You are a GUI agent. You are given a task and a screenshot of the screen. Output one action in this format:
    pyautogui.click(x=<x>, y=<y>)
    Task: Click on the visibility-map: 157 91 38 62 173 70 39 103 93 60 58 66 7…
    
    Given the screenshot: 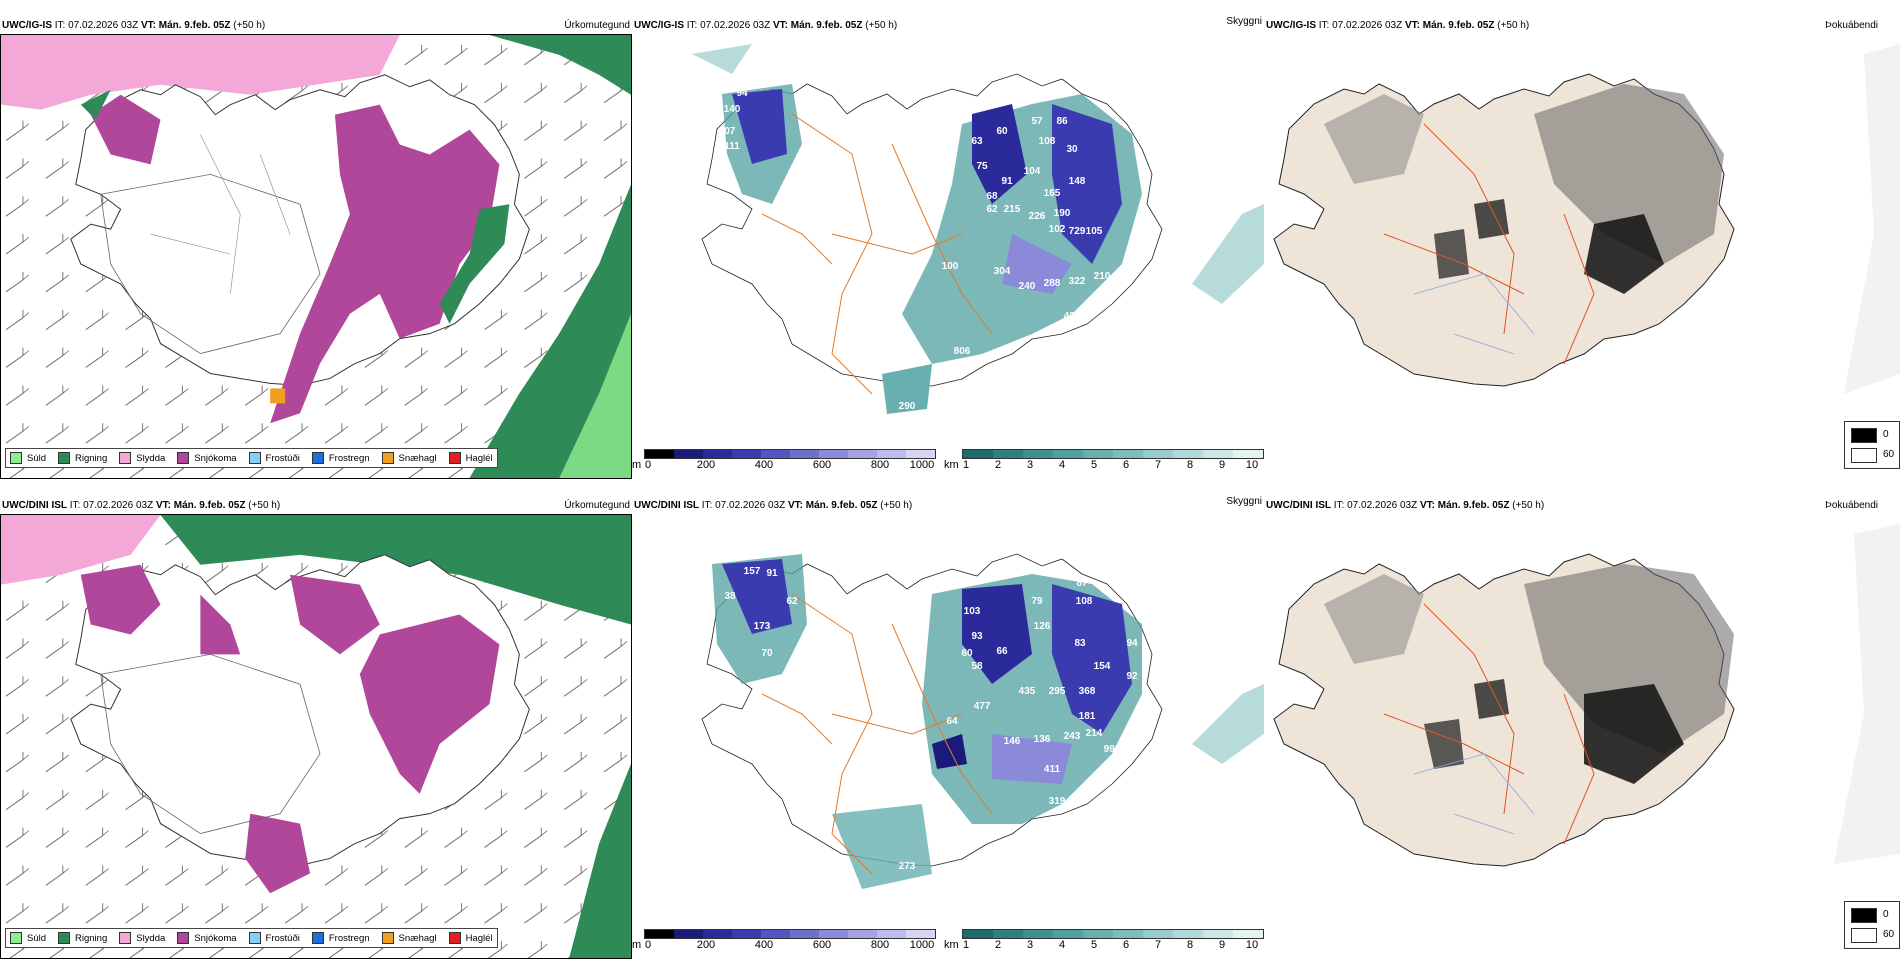 What is the action you would take?
    pyautogui.click(x=948, y=719)
    